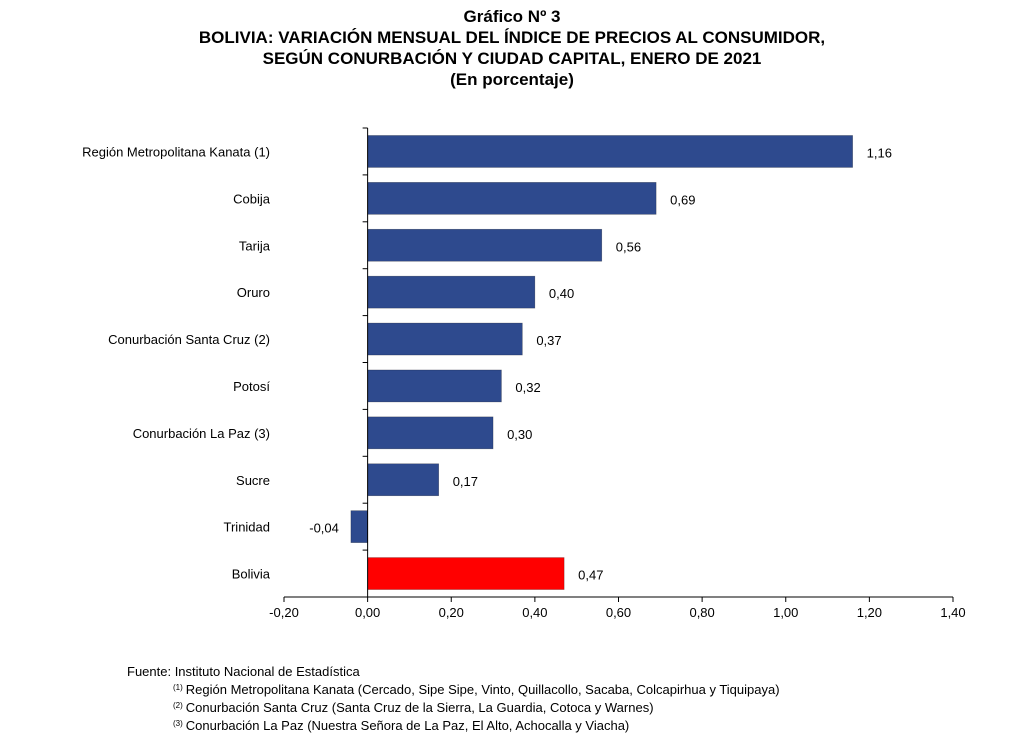 Image resolution: width=1024 pixels, height=738 pixels. Describe the element at coordinates (618, 612) in the screenshot. I see `x-tick-label: 0,60` at that location.